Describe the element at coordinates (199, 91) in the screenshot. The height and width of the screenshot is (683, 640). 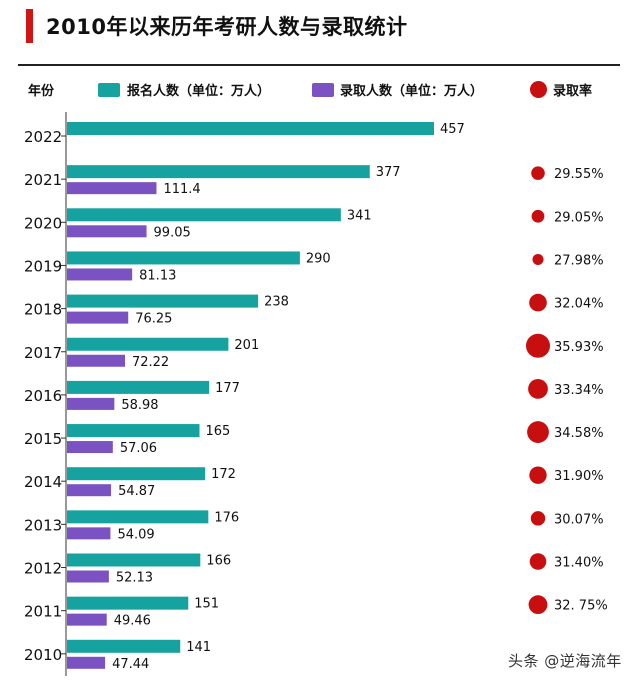
I see `legend-applicants-label: 报名人数（单位：万人）` at that location.